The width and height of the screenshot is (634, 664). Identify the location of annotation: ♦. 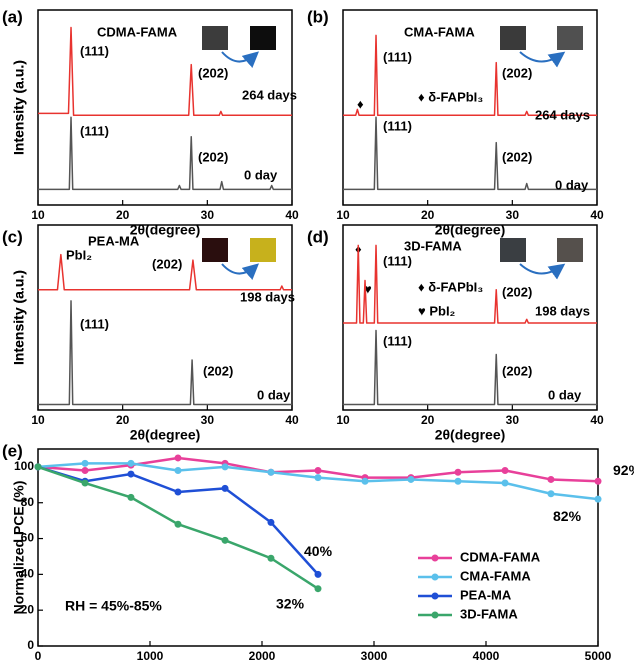
(360, 103).